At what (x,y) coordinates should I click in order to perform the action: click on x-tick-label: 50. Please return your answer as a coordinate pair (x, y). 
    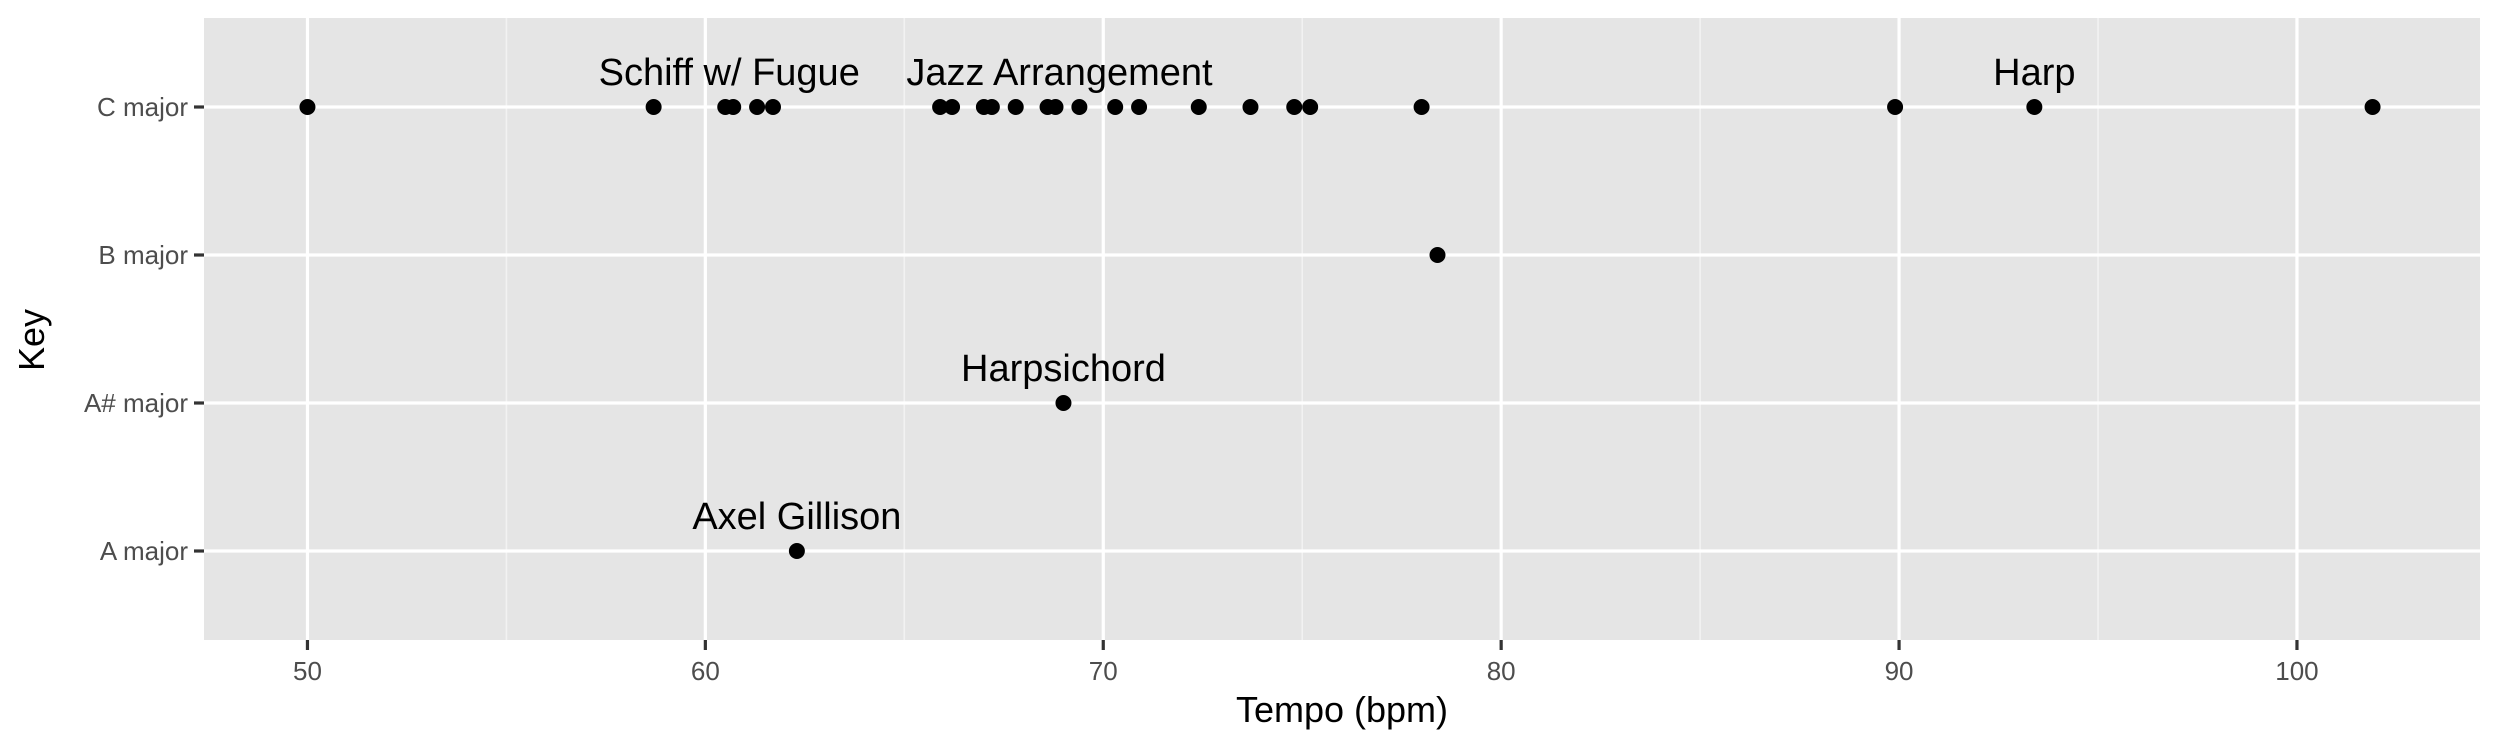
    Looking at the image, I should click on (307, 671).